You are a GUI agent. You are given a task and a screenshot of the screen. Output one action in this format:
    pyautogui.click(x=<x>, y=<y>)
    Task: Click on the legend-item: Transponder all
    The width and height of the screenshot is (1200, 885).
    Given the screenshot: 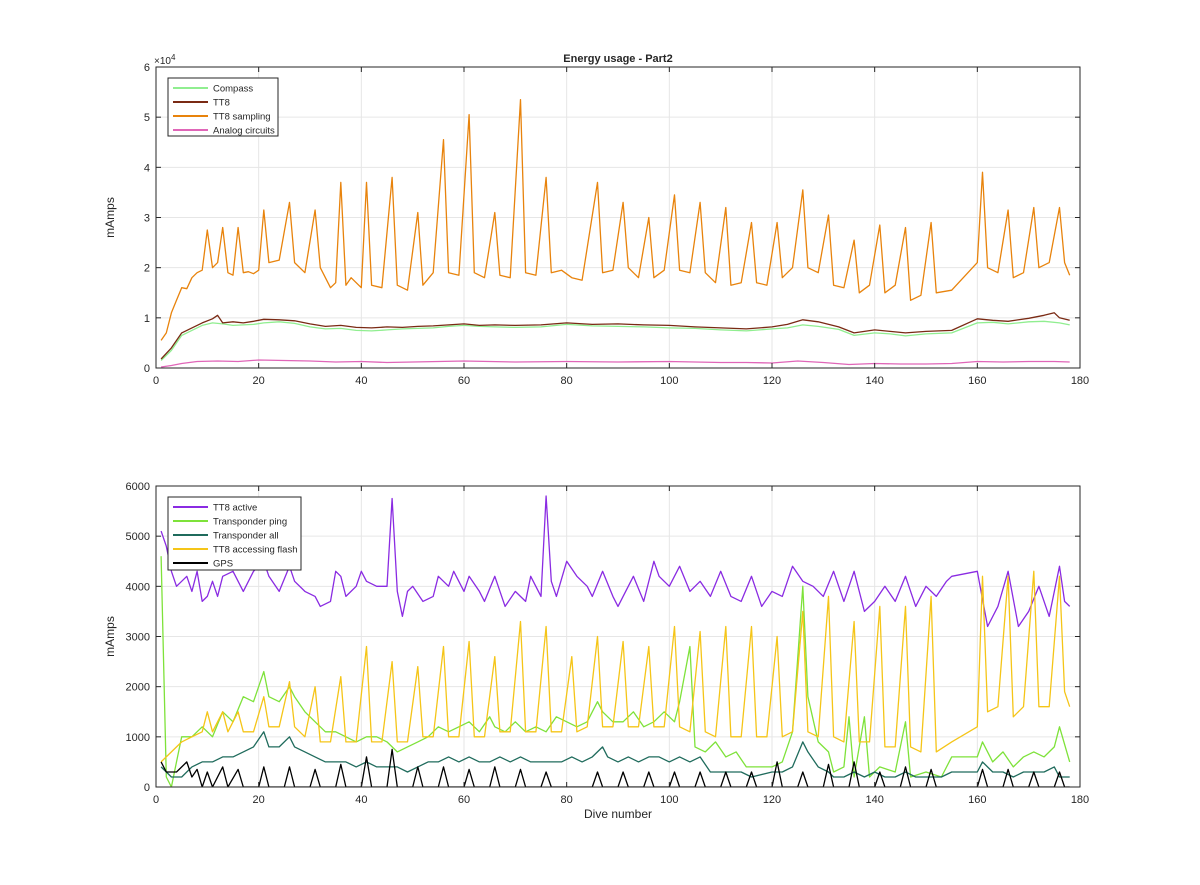 What is the action you would take?
    pyautogui.click(x=226, y=536)
    